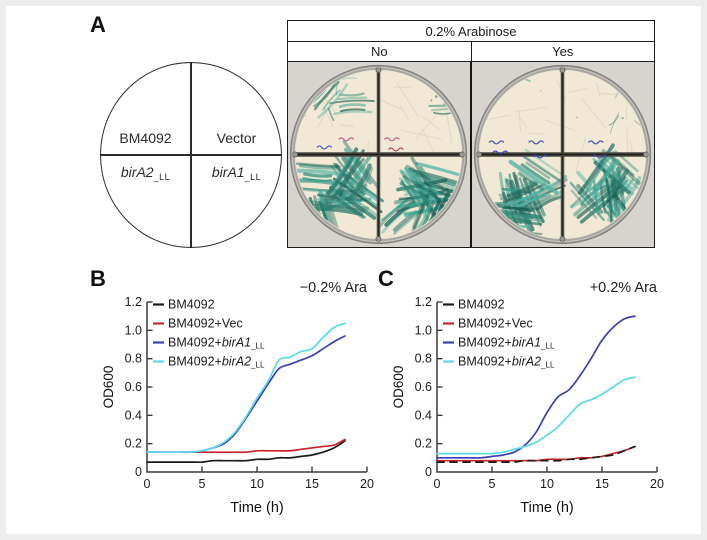  Describe the element at coordinates (98, 278) in the screenshot. I see `panel-b-label: B` at that location.